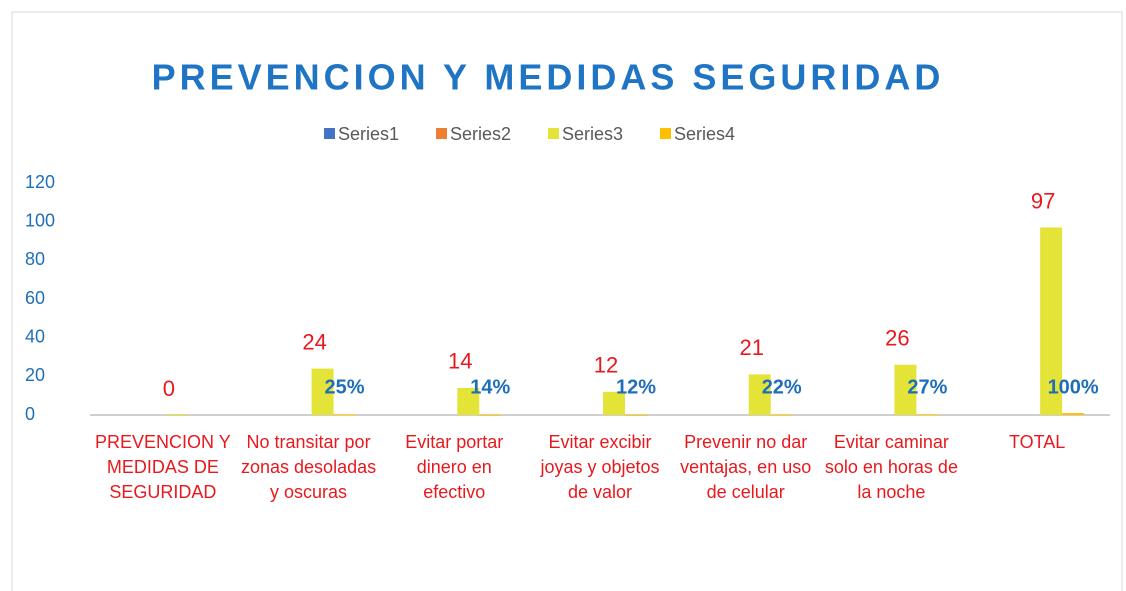 The width and height of the screenshot is (1126, 591). I want to click on x-tick-label: Evitar caminar solo en horas de la noche, so click(891, 467).